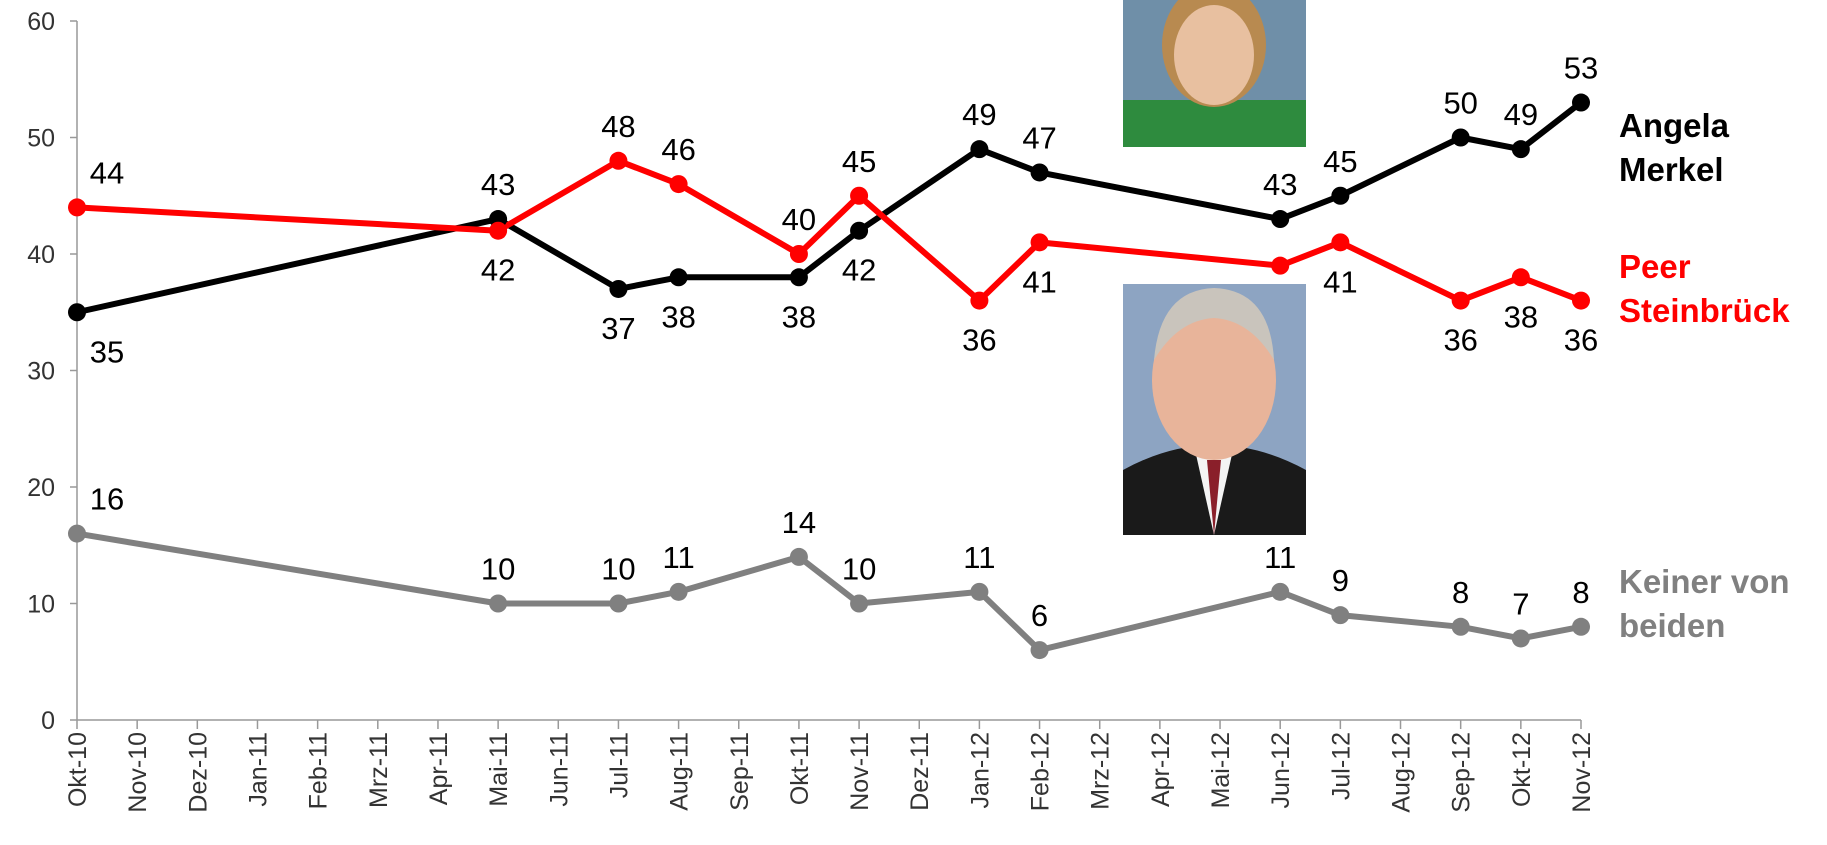 The image size is (1827, 845). I want to click on x-tick-label: Okt-10, so click(78, 769).